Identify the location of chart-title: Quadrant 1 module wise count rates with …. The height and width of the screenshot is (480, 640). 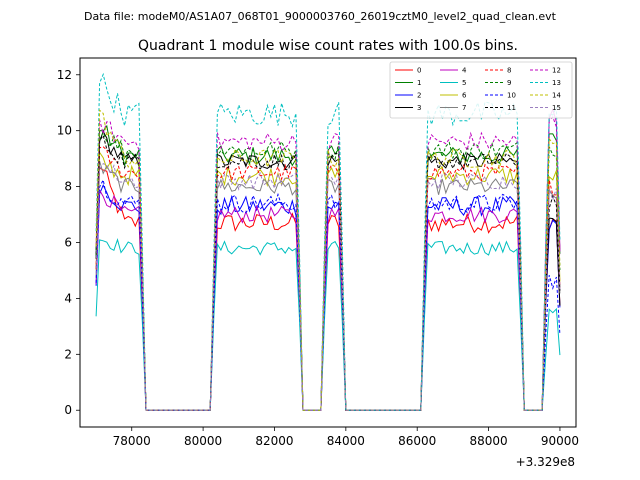
(328, 46).